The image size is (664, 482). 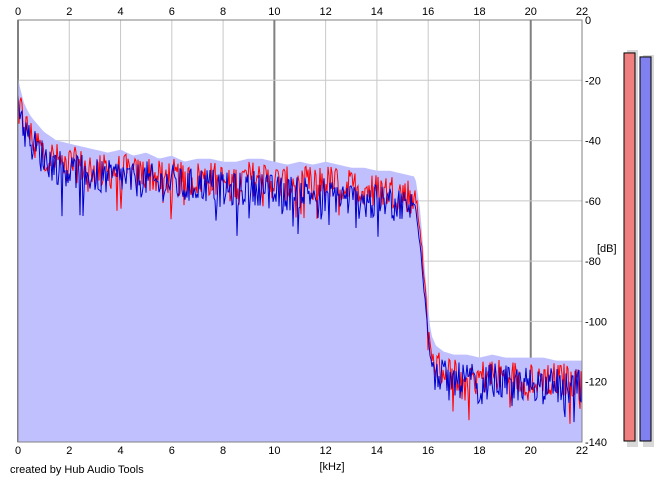 I want to click on x-tick-label-top: 16, so click(x=428, y=12).